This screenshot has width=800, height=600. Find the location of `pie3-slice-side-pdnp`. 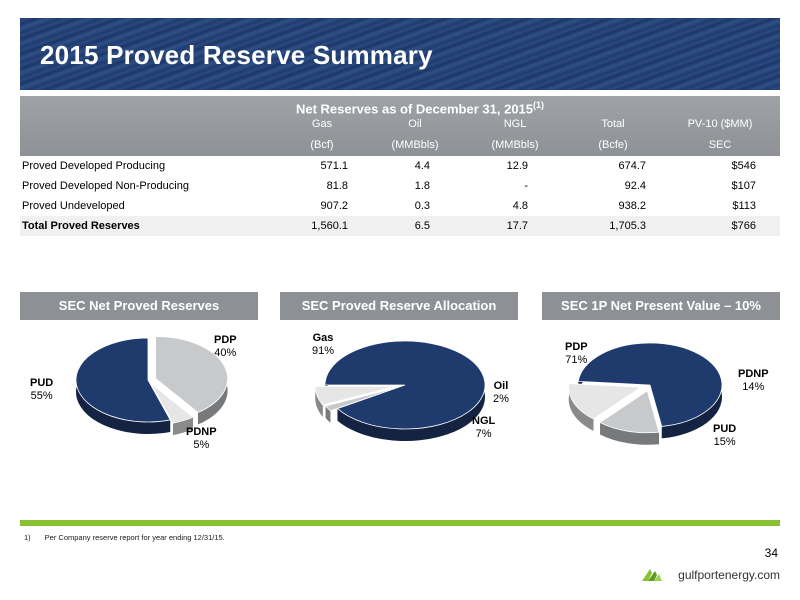

pie3-slice-side-pdnp is located at coordinates (630, 433).